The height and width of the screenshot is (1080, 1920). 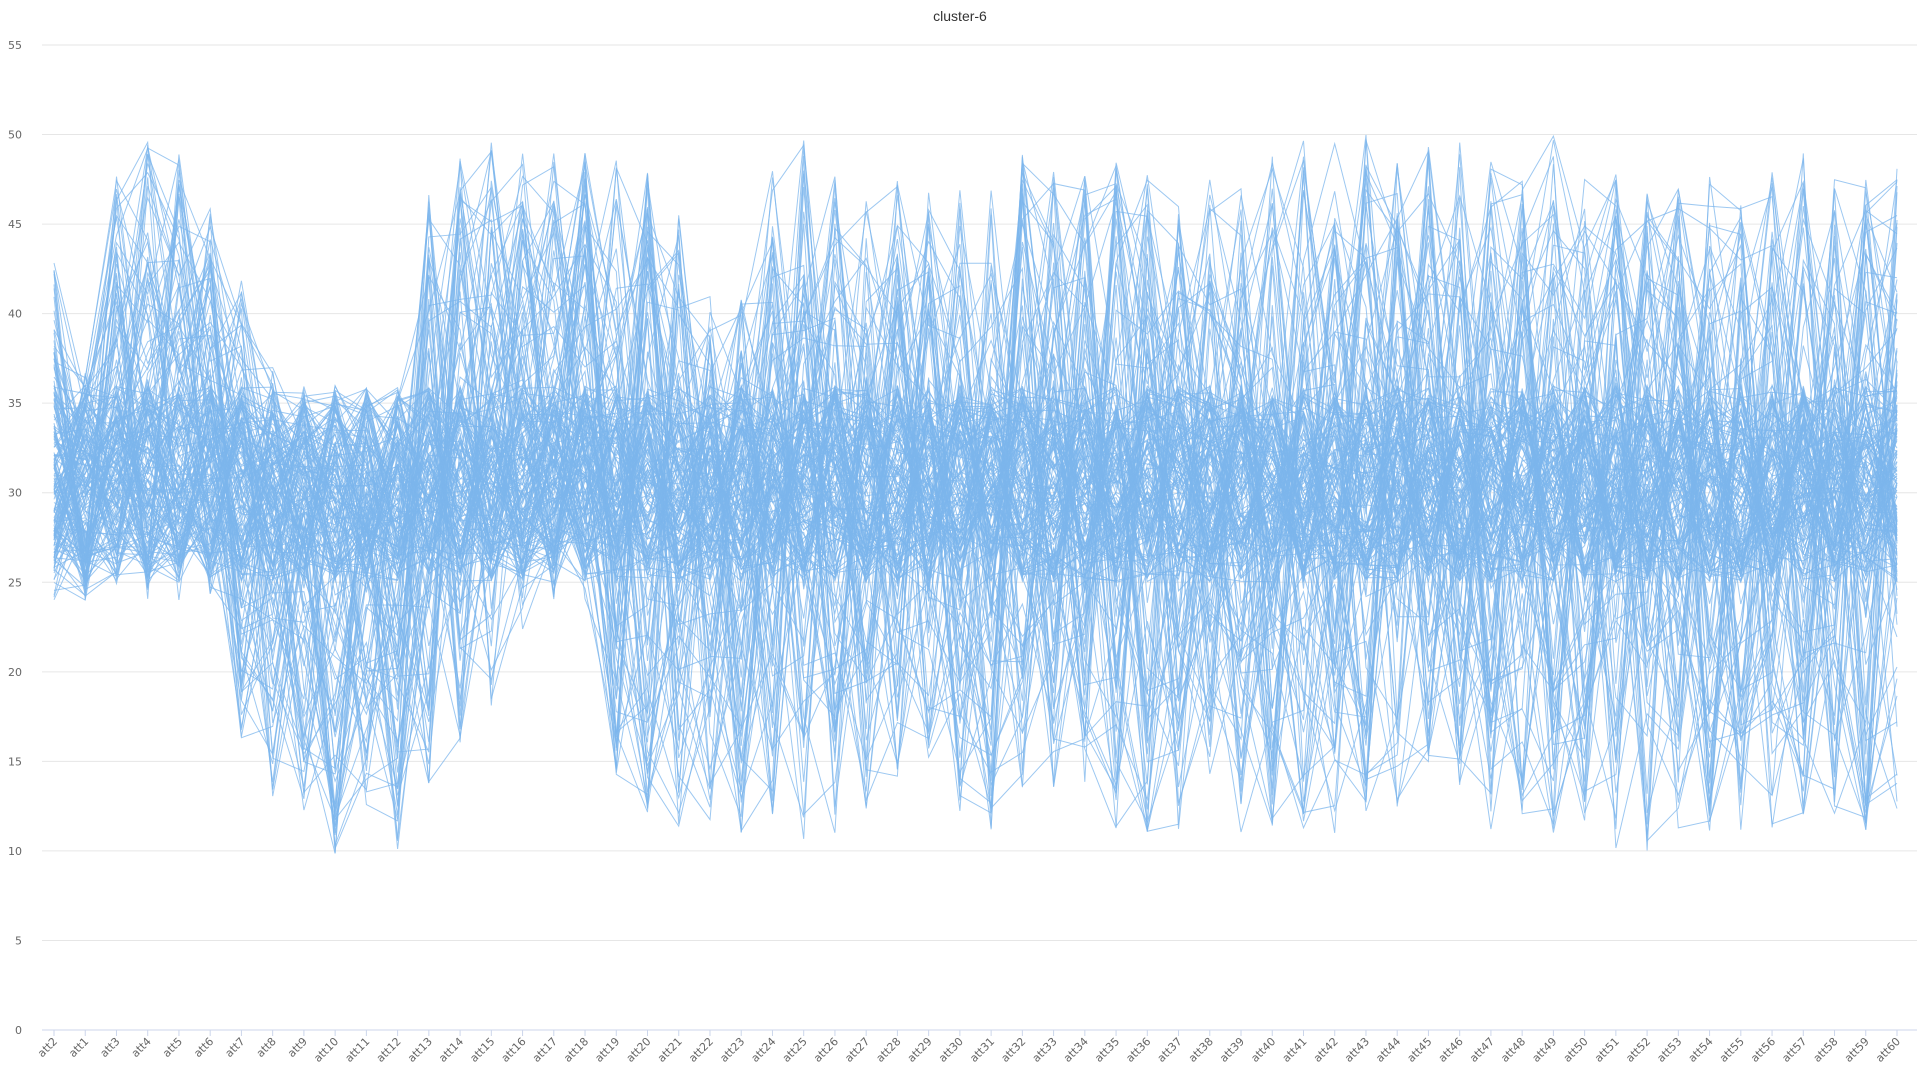 I want to click on y-tick-label: 5, so click(x=18, y=940).